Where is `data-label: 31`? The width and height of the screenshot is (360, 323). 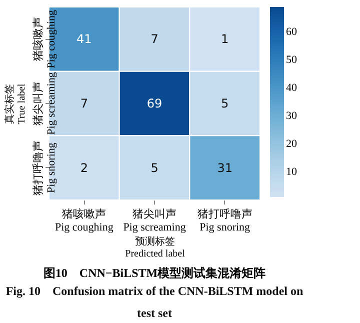
data-label: 31 is located at coordinates (224, 167).